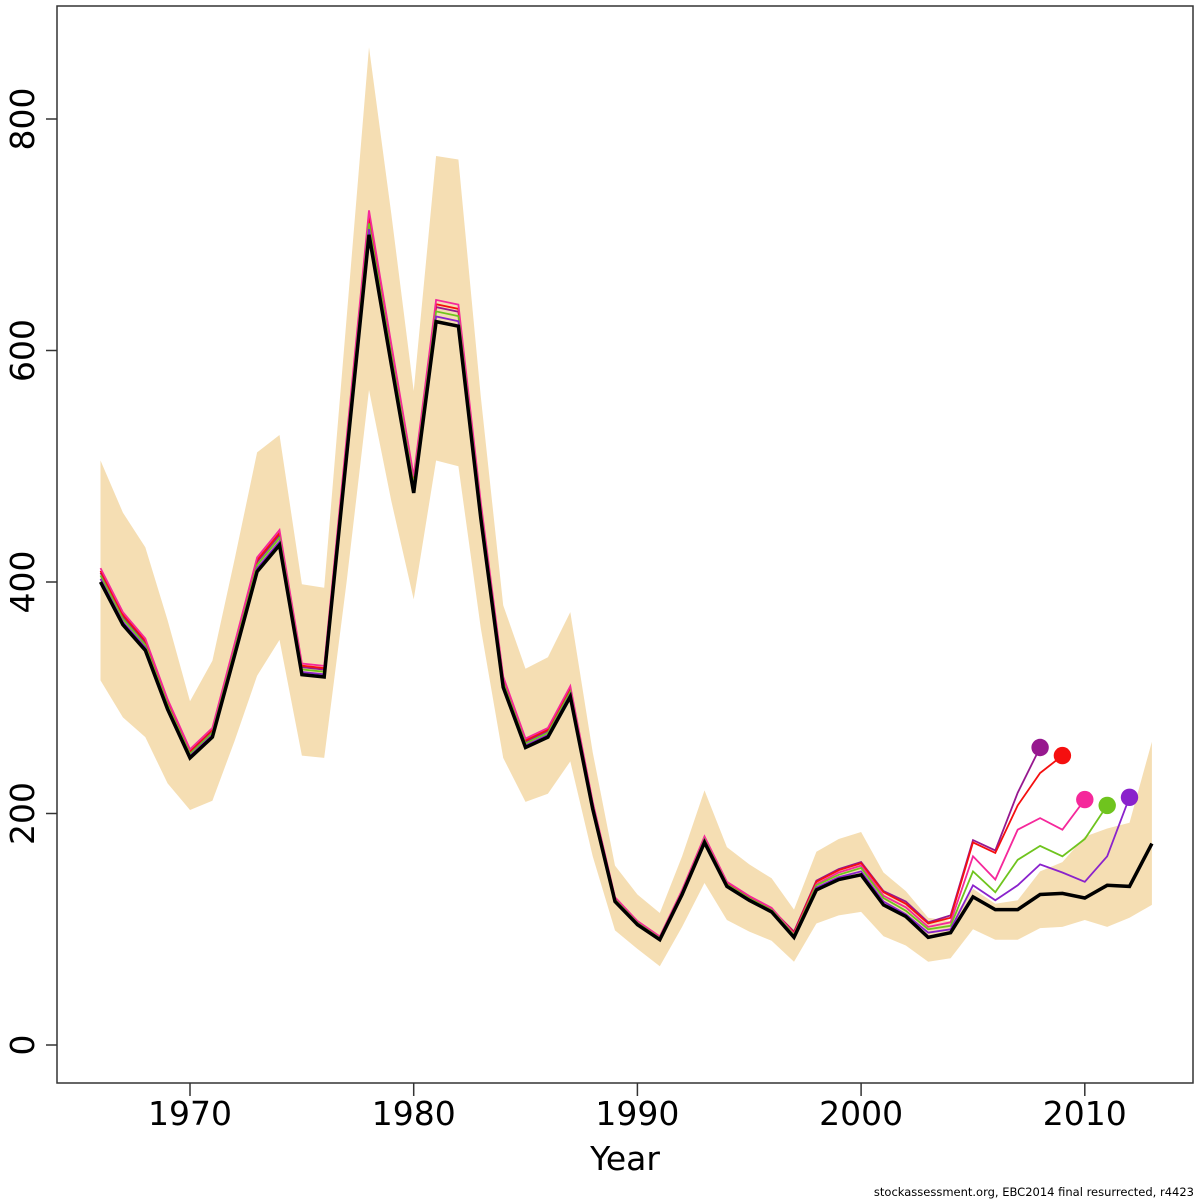 The image size is (1200, 1200). What do you see at coordinates (1085, 776) in the screenshot?
I see `terminal-dots-group` at bounding box center [1085, 776].